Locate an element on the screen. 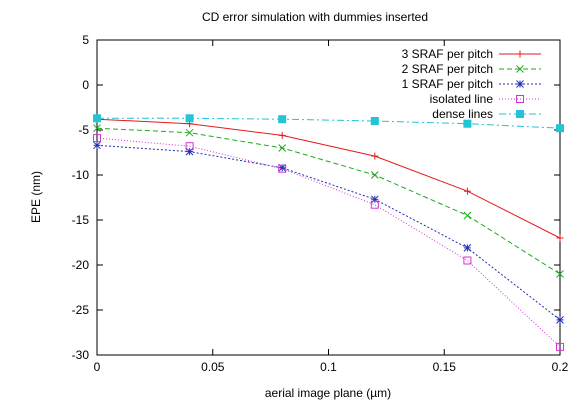 Image resolution: width=579 pixels, height=400 pixels. y-tick-label: 5 is located at coordinates (85, 40).